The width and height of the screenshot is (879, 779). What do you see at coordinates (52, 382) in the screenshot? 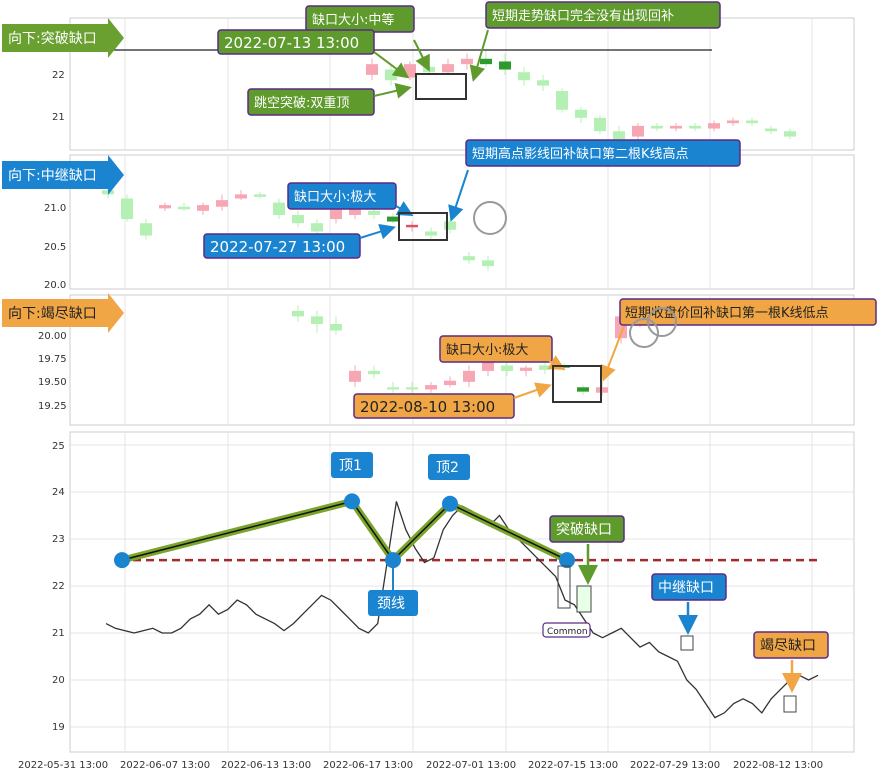
I see `p3-ytick-19-50: 19.50` at bounding box center [52, 382].